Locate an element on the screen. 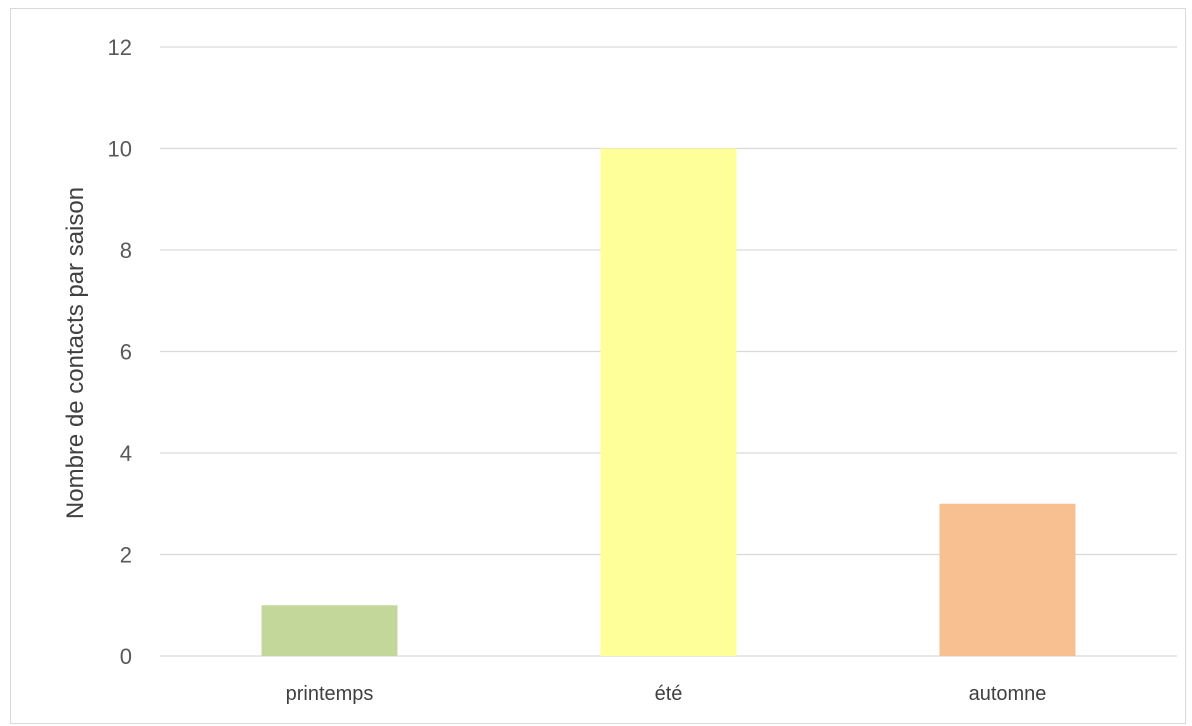 This screenshot has height=726, width=1192. y-tick-label: 10 is located at coordinates (120, 149).